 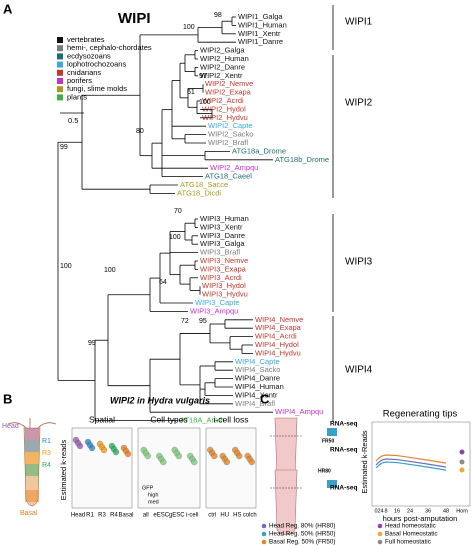 I want to click on panel-title: WIPI2 in Hydra vulgaris, so click(x=160, y=400).